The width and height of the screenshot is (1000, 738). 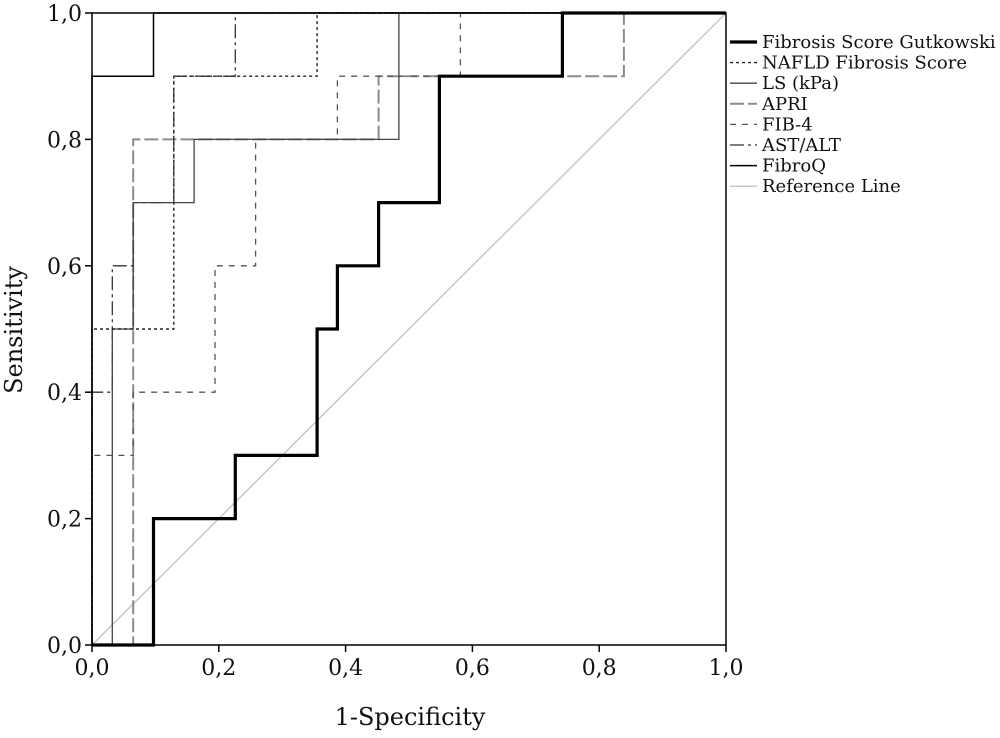 I want to click on y-tick-label: 1,0, so click(x=64, y=14).